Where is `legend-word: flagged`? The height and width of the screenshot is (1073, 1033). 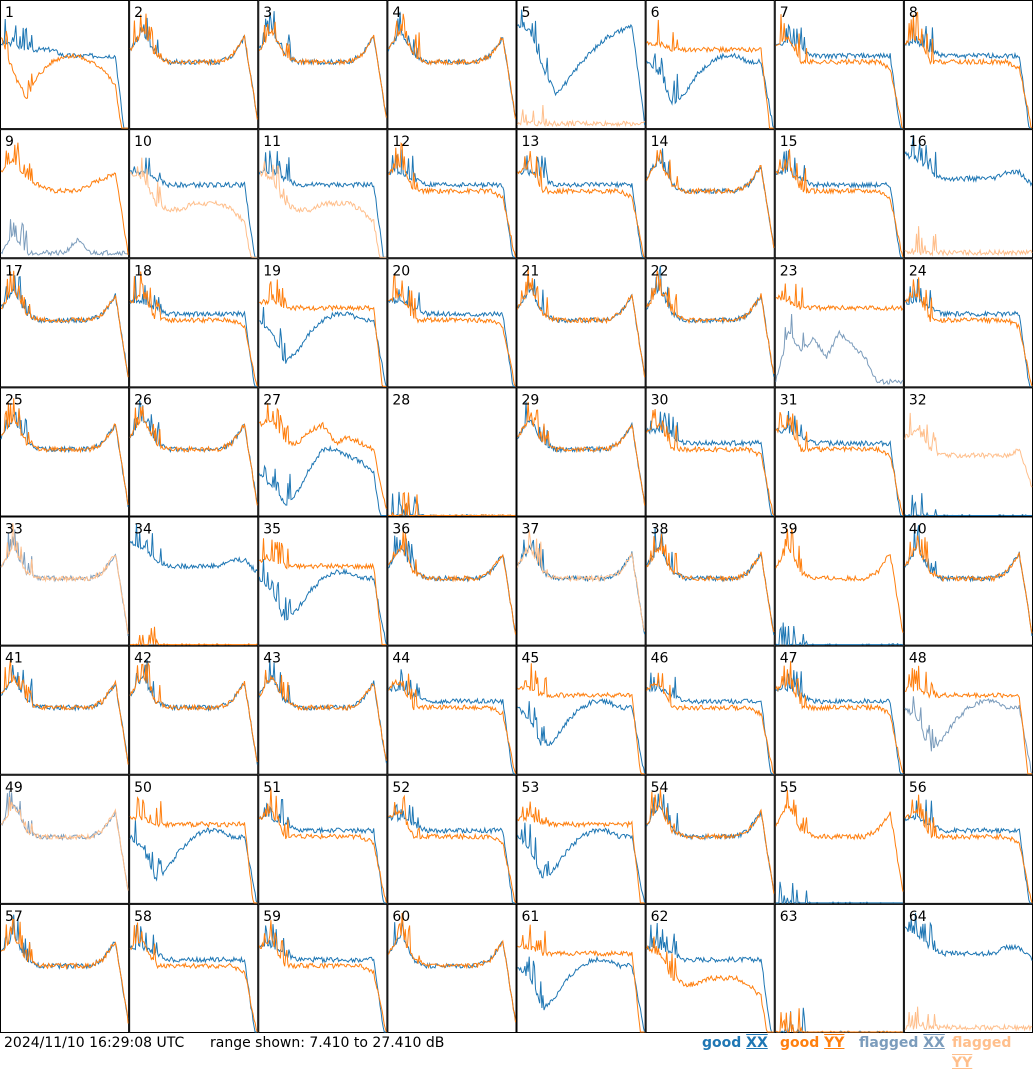 legend-word: flagged is located at coordinates (982, 1043).